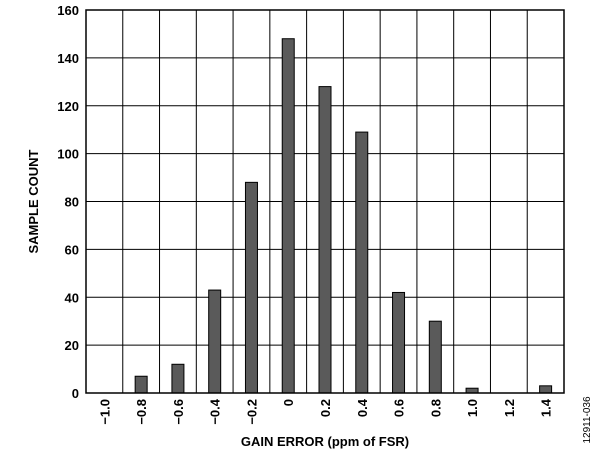 Image resolution: width=597 pixels, height=456 pixels. Describe the element at coordinates (72, 249) in the screenshot. I see `y-tick-label: 60` at that location.